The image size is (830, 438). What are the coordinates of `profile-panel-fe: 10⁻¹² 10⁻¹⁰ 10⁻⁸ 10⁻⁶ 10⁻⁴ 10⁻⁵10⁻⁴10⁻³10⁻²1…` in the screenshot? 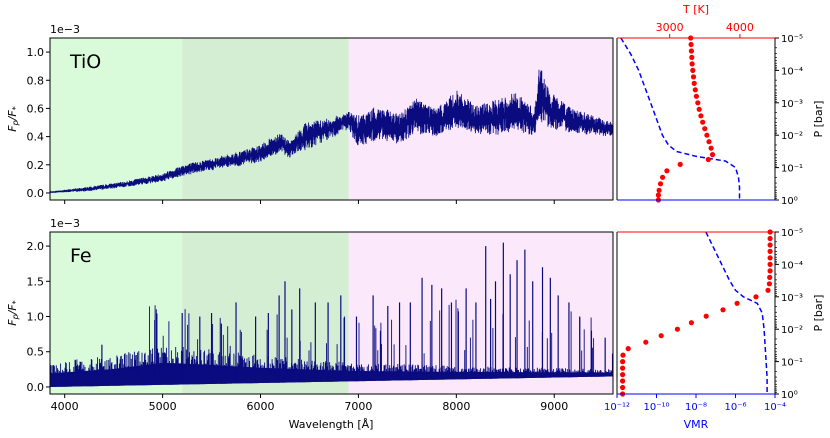 It's located at (714, 329).